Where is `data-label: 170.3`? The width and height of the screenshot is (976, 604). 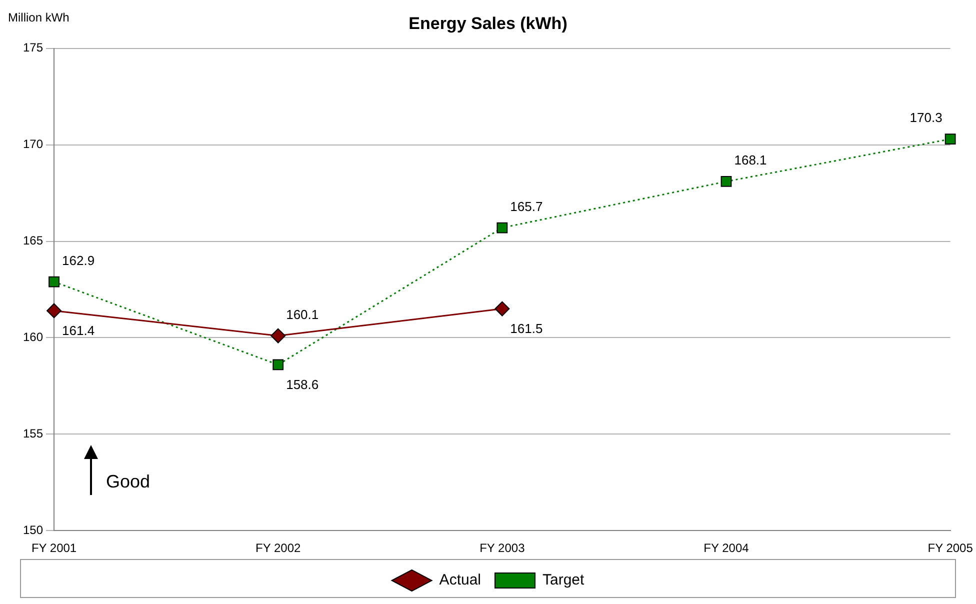 data-label: 170.3 is located at coordinates (926, 118).